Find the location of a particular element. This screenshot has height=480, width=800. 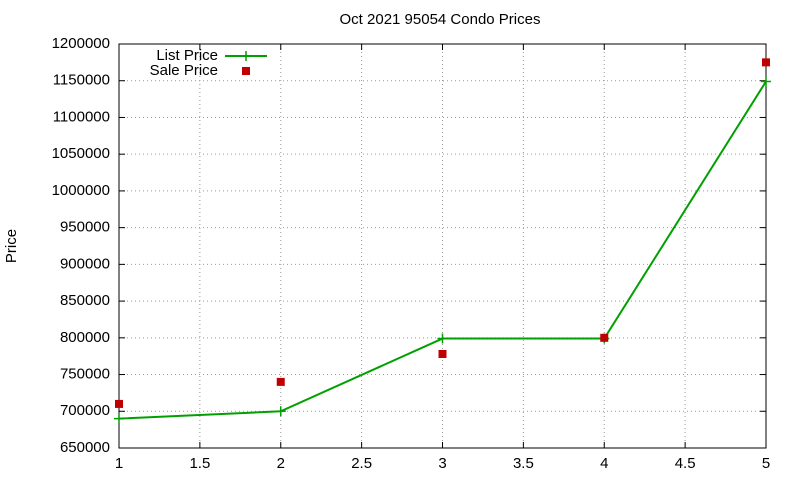

x-tick-label: 1.5 is located at coordinates (199, 463).